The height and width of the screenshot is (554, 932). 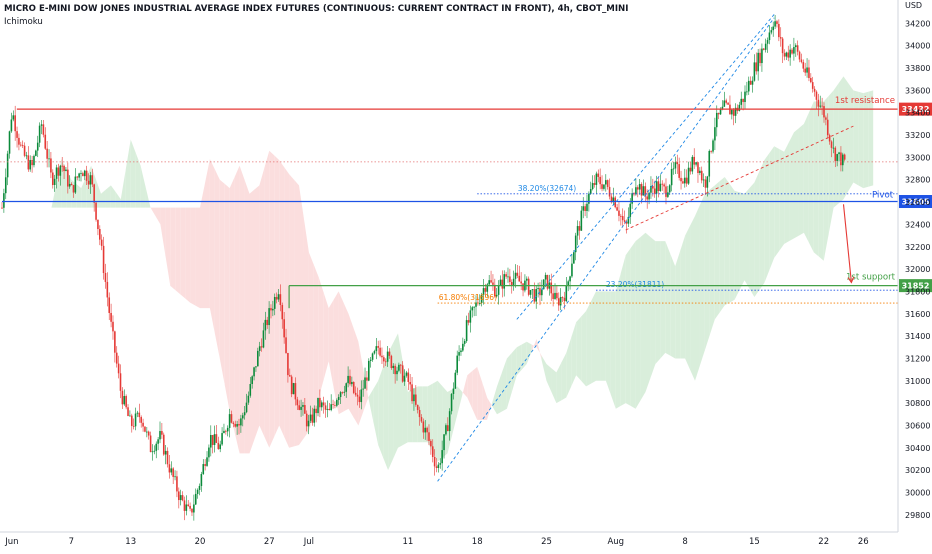 What do you see at coordinates (547, 188) in the screenshot?
I see `fib-level-label: 38.20%(32674)` at bounding box center [547, 188].